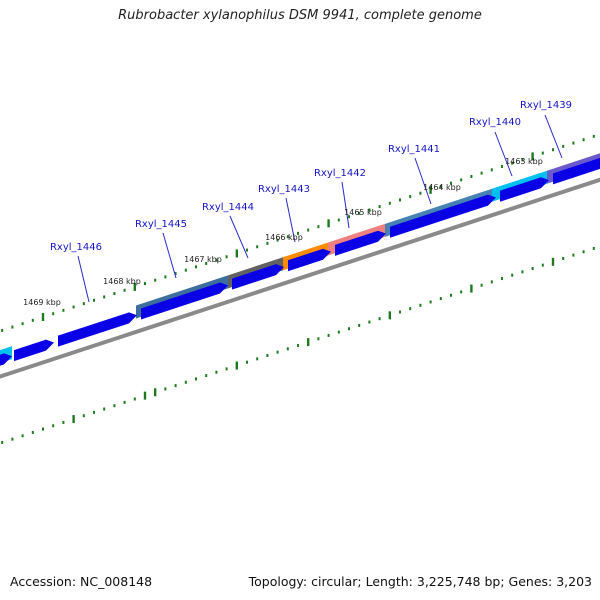 Image resolution: width=600 pixels, height=600 pixels. I want to click on kbp-label: 1465 kbp, so click(363, 212).